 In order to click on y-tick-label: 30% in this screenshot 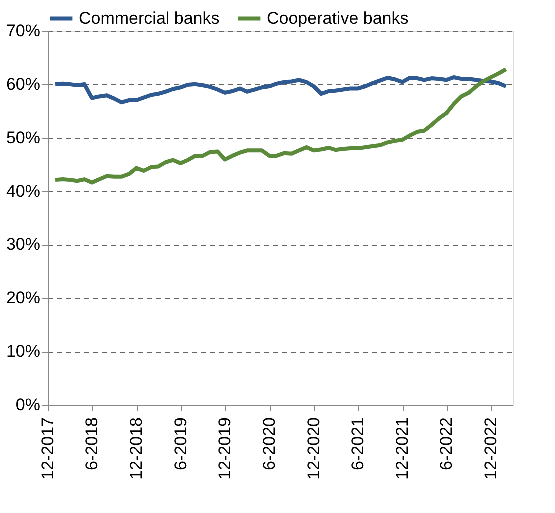, I will do `click(23, 244)`.